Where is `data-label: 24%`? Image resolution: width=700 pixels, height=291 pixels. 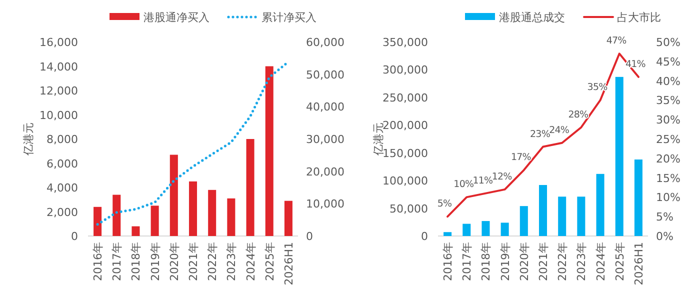
data-label: 24% is located at coordinates (559, 130).